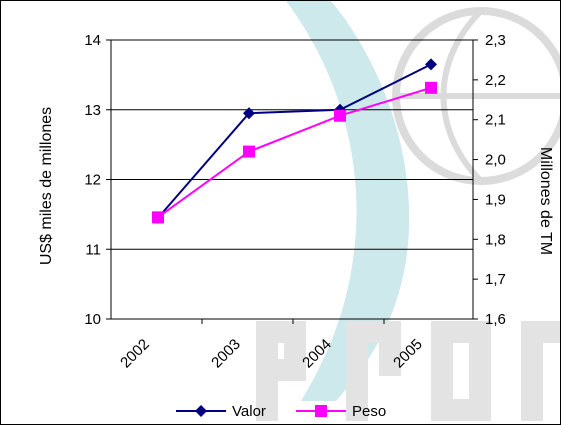 This screenshot has width=561, height=425. Describe the element at coordinates (93, 249) in the screenshot. I see `left-tick-label: 11` at that location.